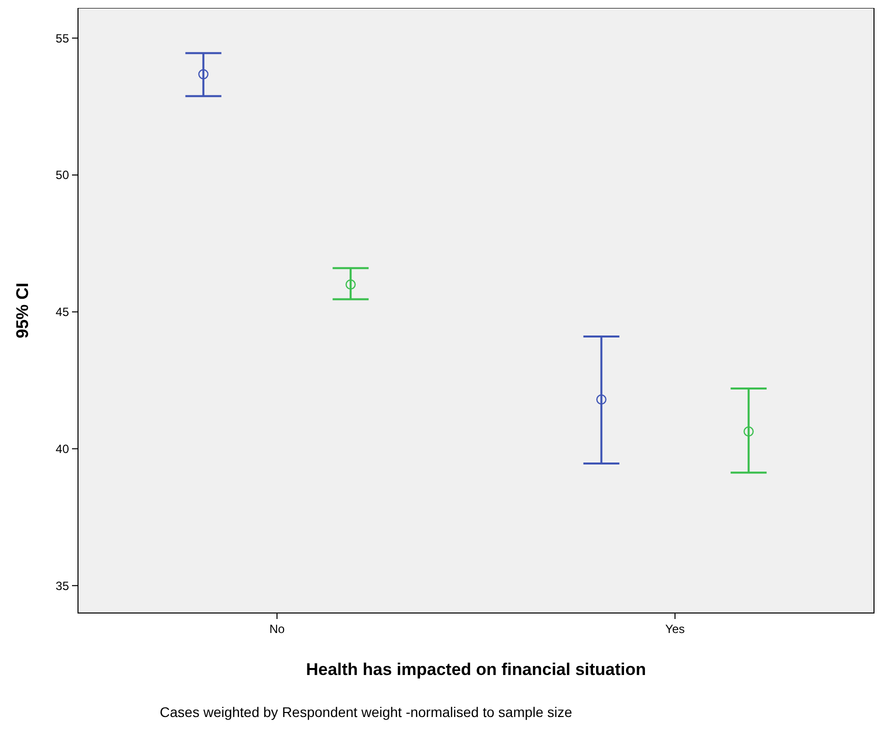 The height and width of the screenshot is (731, 879). I want to click on y-tick-label: 50, so click(63, 175).